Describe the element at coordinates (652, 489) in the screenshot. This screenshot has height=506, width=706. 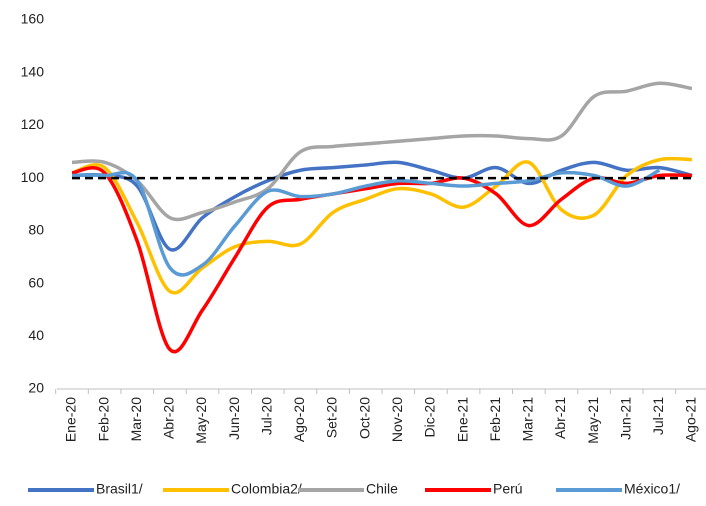
I see `legend-label: México1/` at that location.